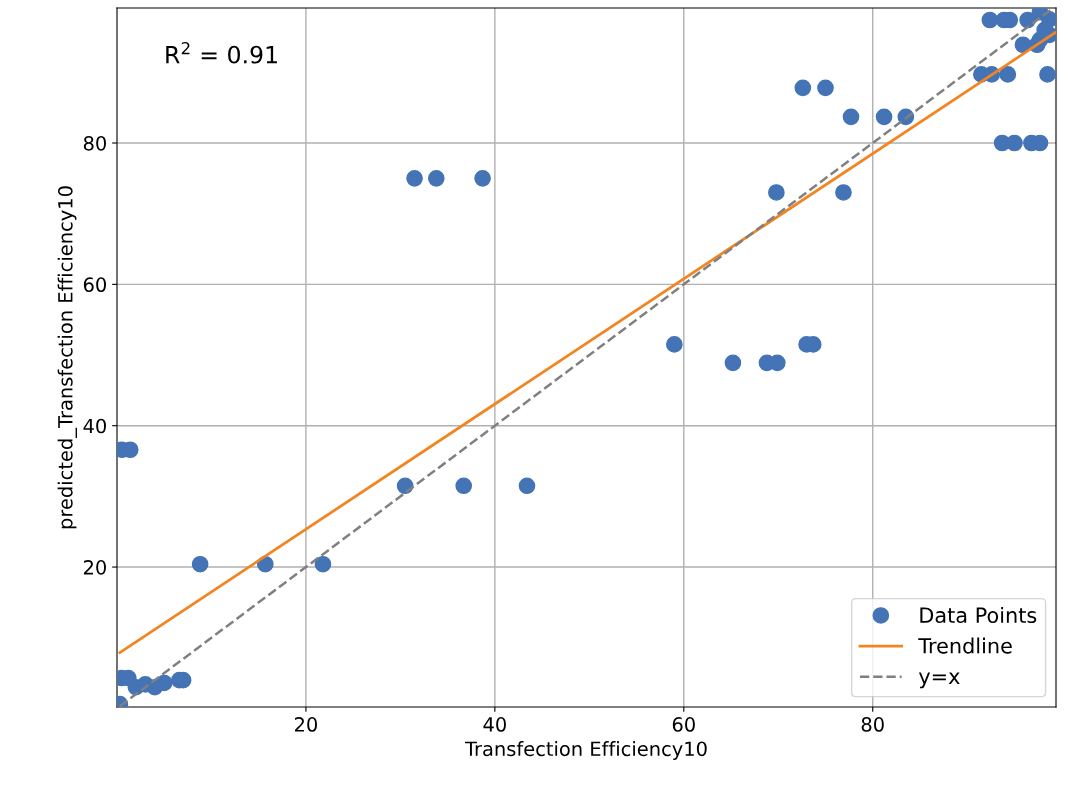 The image size is (1069, 793). What do you see at coordinates (965, 645) in the screenshot?
I see `legend-label: Trendline` at bounding box center [965, 645].